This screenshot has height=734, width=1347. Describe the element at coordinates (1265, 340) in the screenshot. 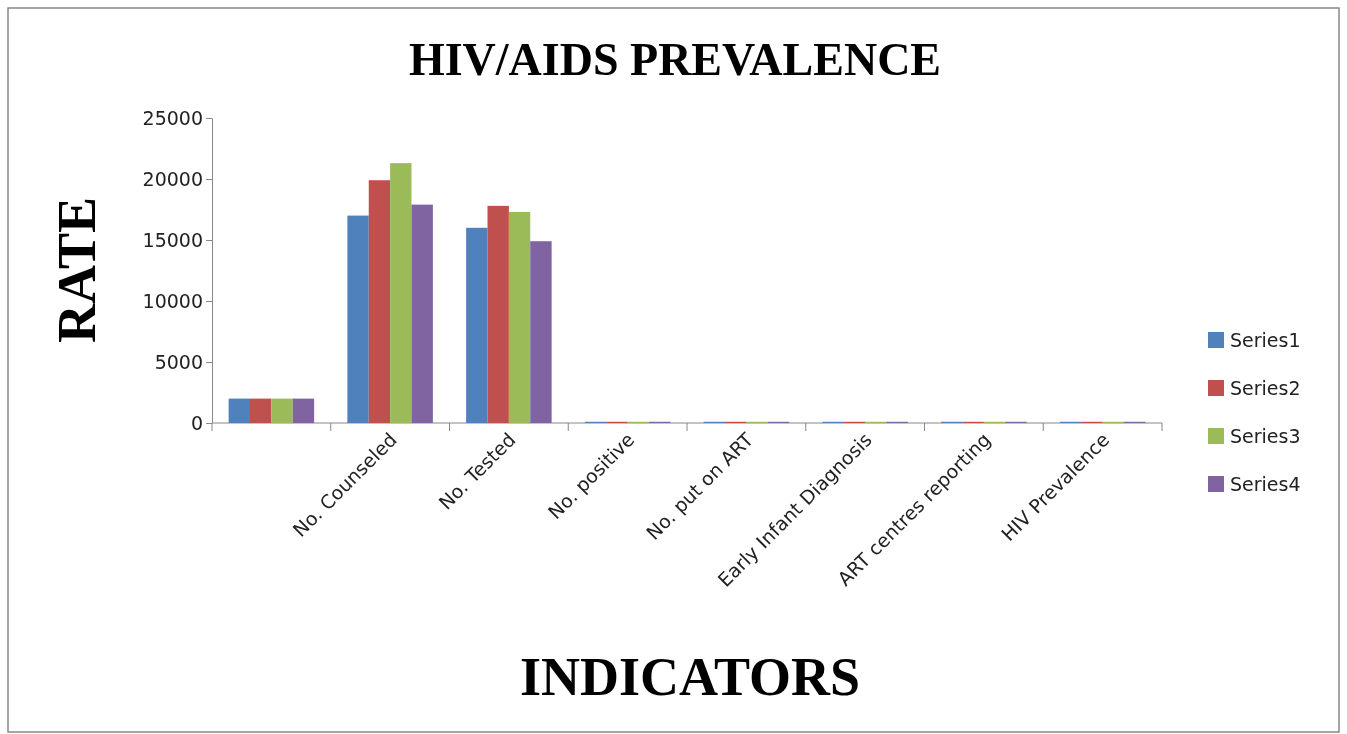

I see `legend-label: Series1` at that location.